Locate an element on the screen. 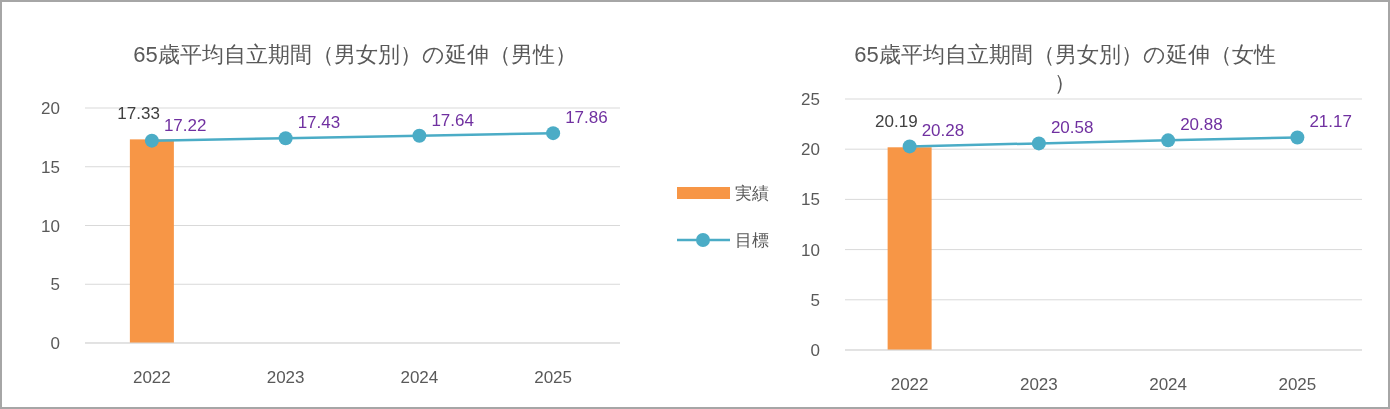 The image size is (1390, 409). data-label: 20.88 is located at coordinates (1201, 125).